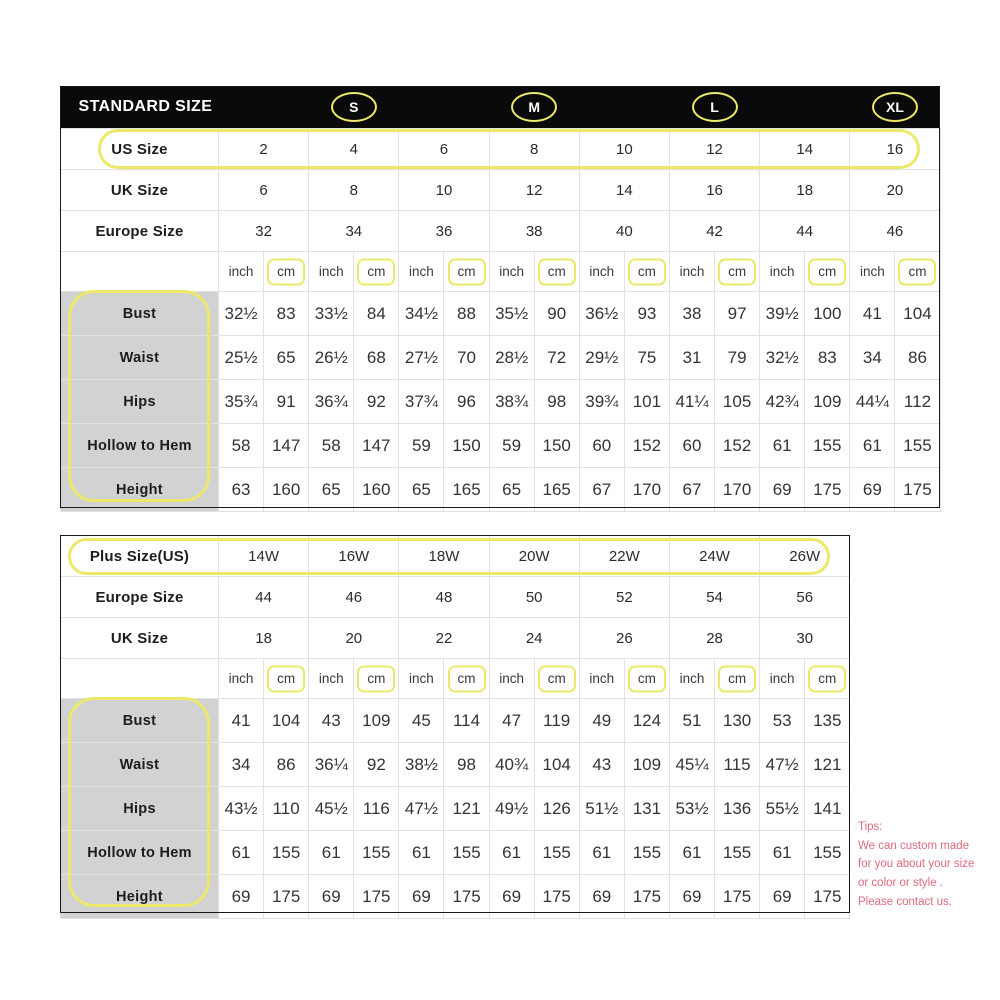 Image resolution: width=1000 pixels, height=1000 pixels. Describe the element at coordinates (511, 764) in the screenshot. I see `measure-cell: 40¾` at that location.